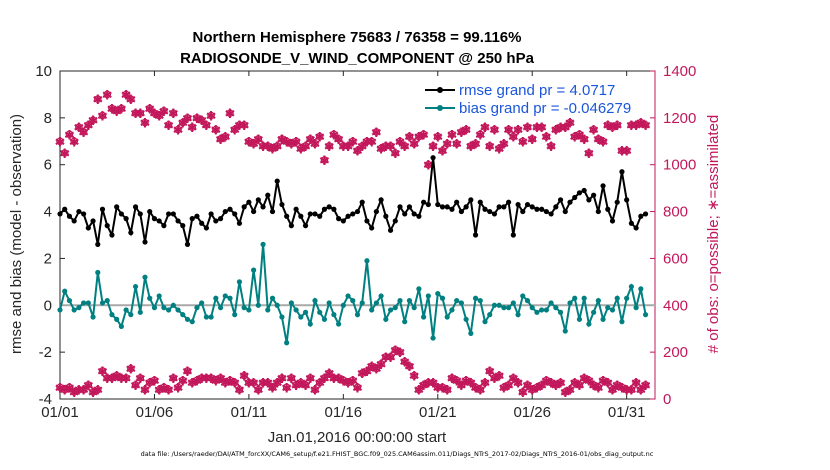  I want to click on y-axis-label-right: # of obs: o=possible; ∗=assimilated, so click(713, 234).